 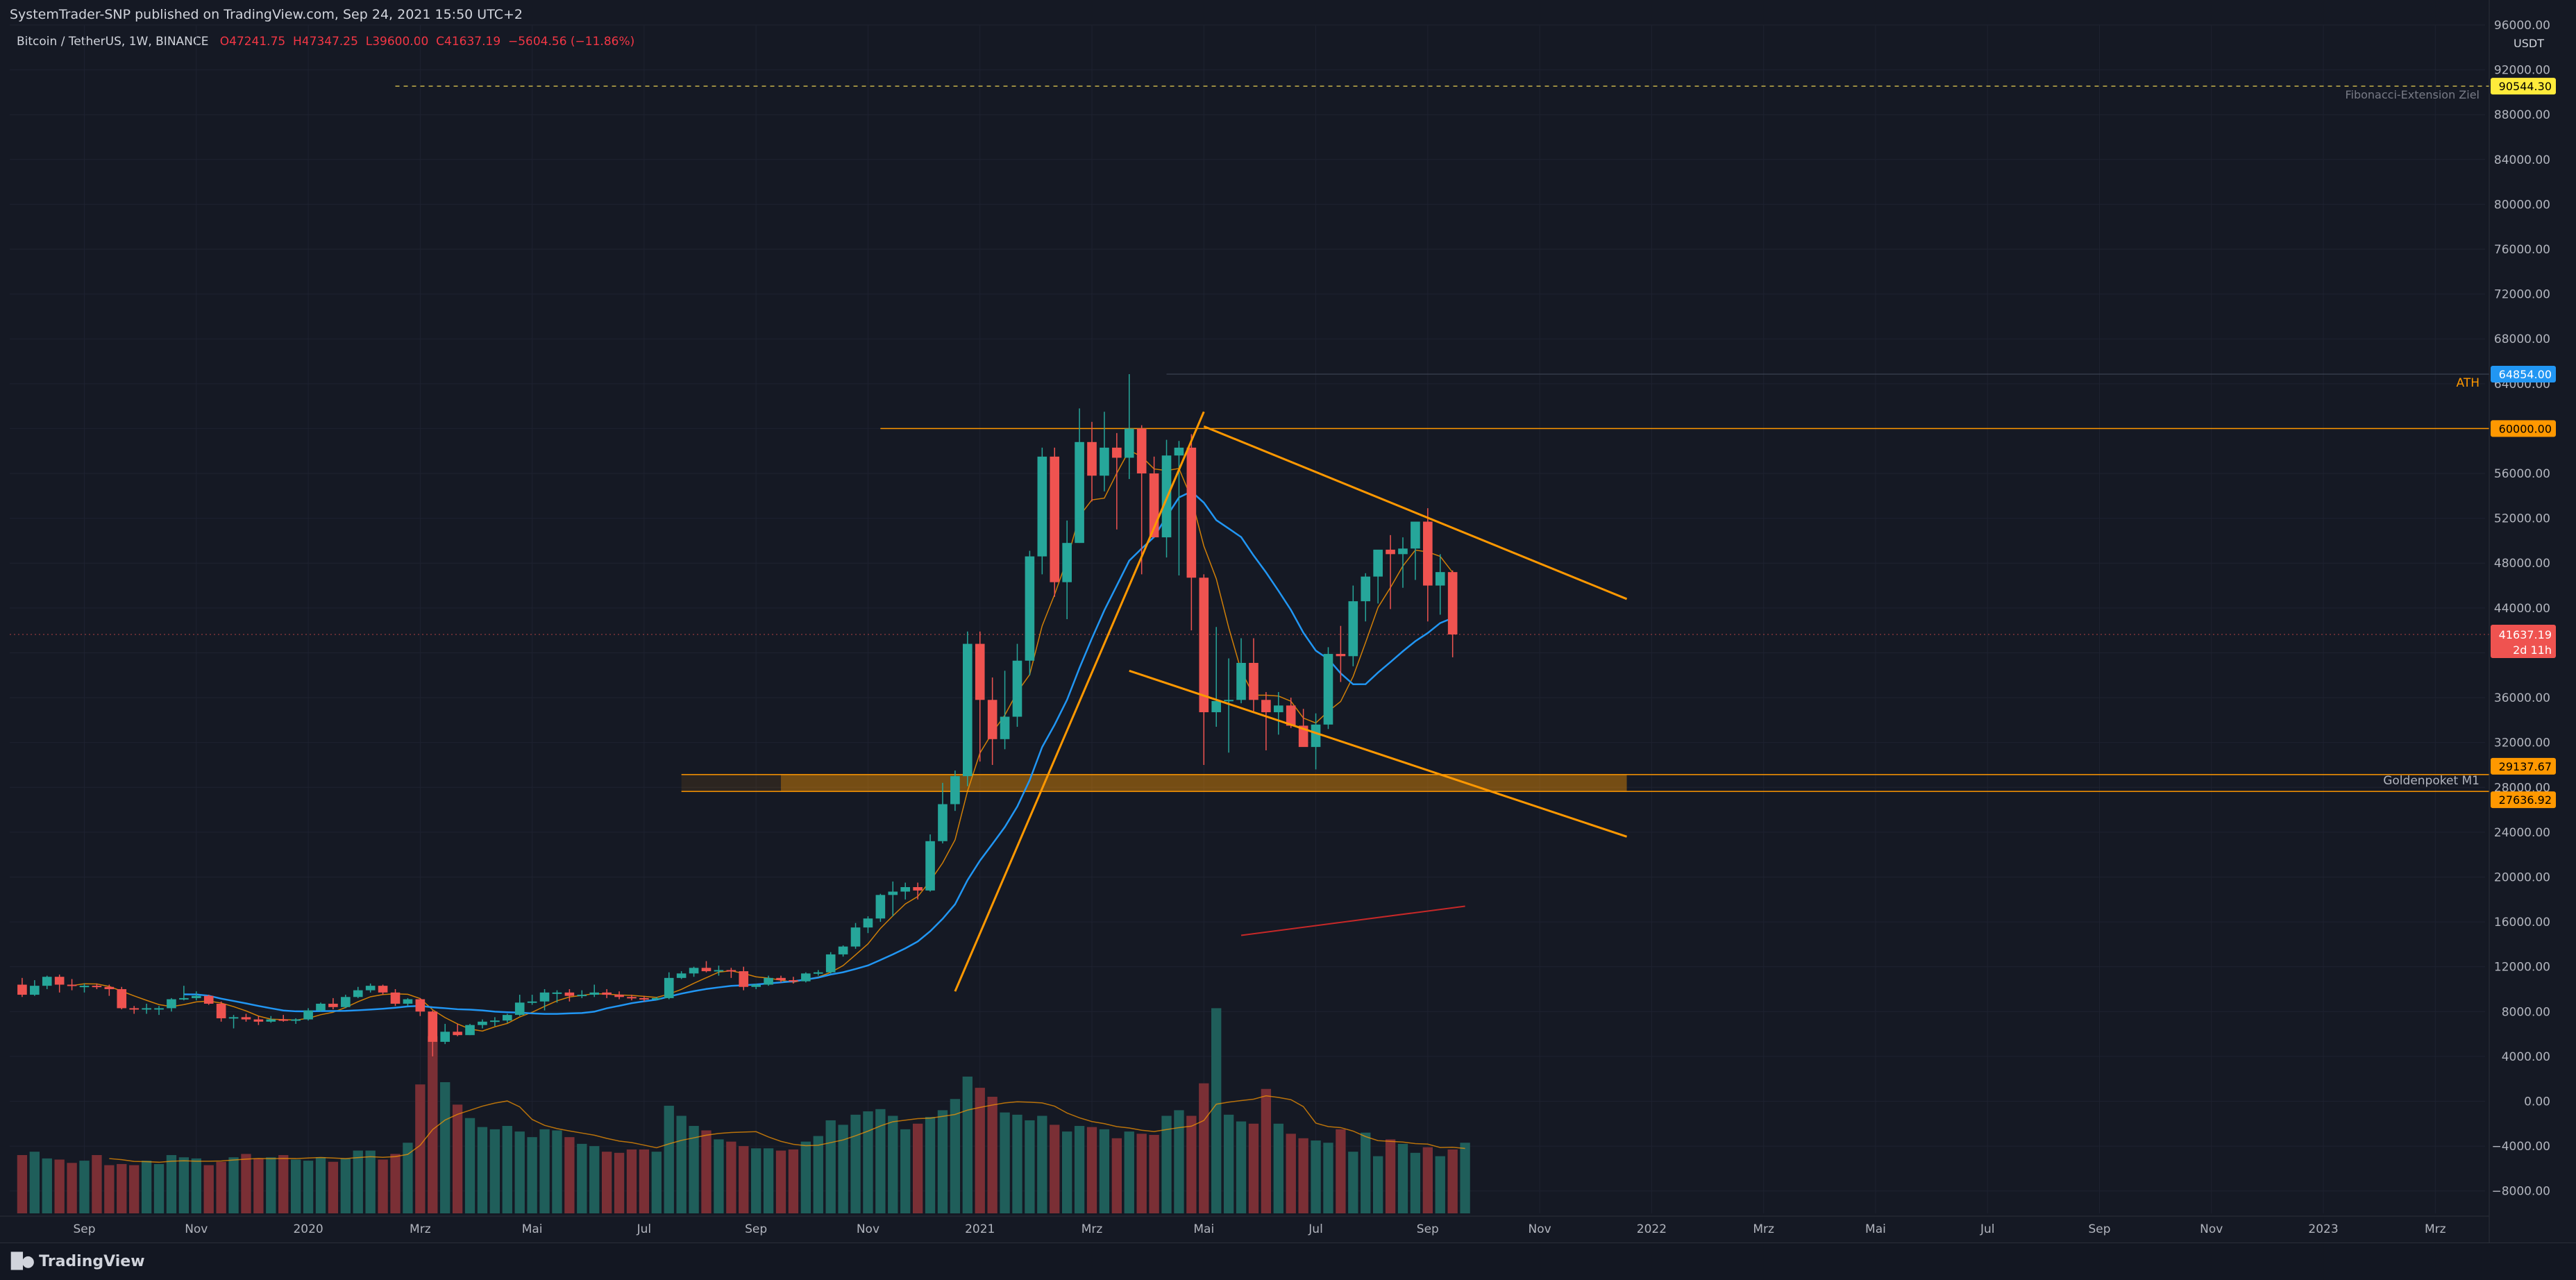 What do you see at coordinates (468, 42) in the screenshot?
I see `ohlc-close: C41637.19` at bounding box center [468, 42].